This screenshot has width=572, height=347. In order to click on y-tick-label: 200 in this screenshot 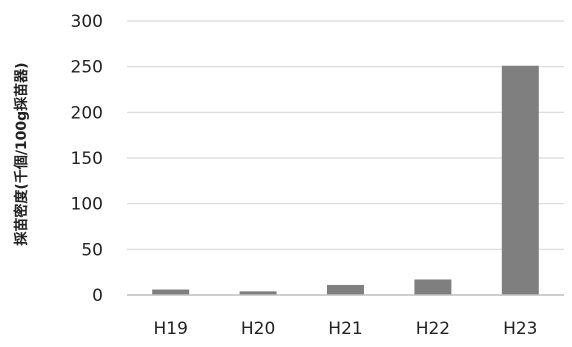, I will do `click(87, 113)`.